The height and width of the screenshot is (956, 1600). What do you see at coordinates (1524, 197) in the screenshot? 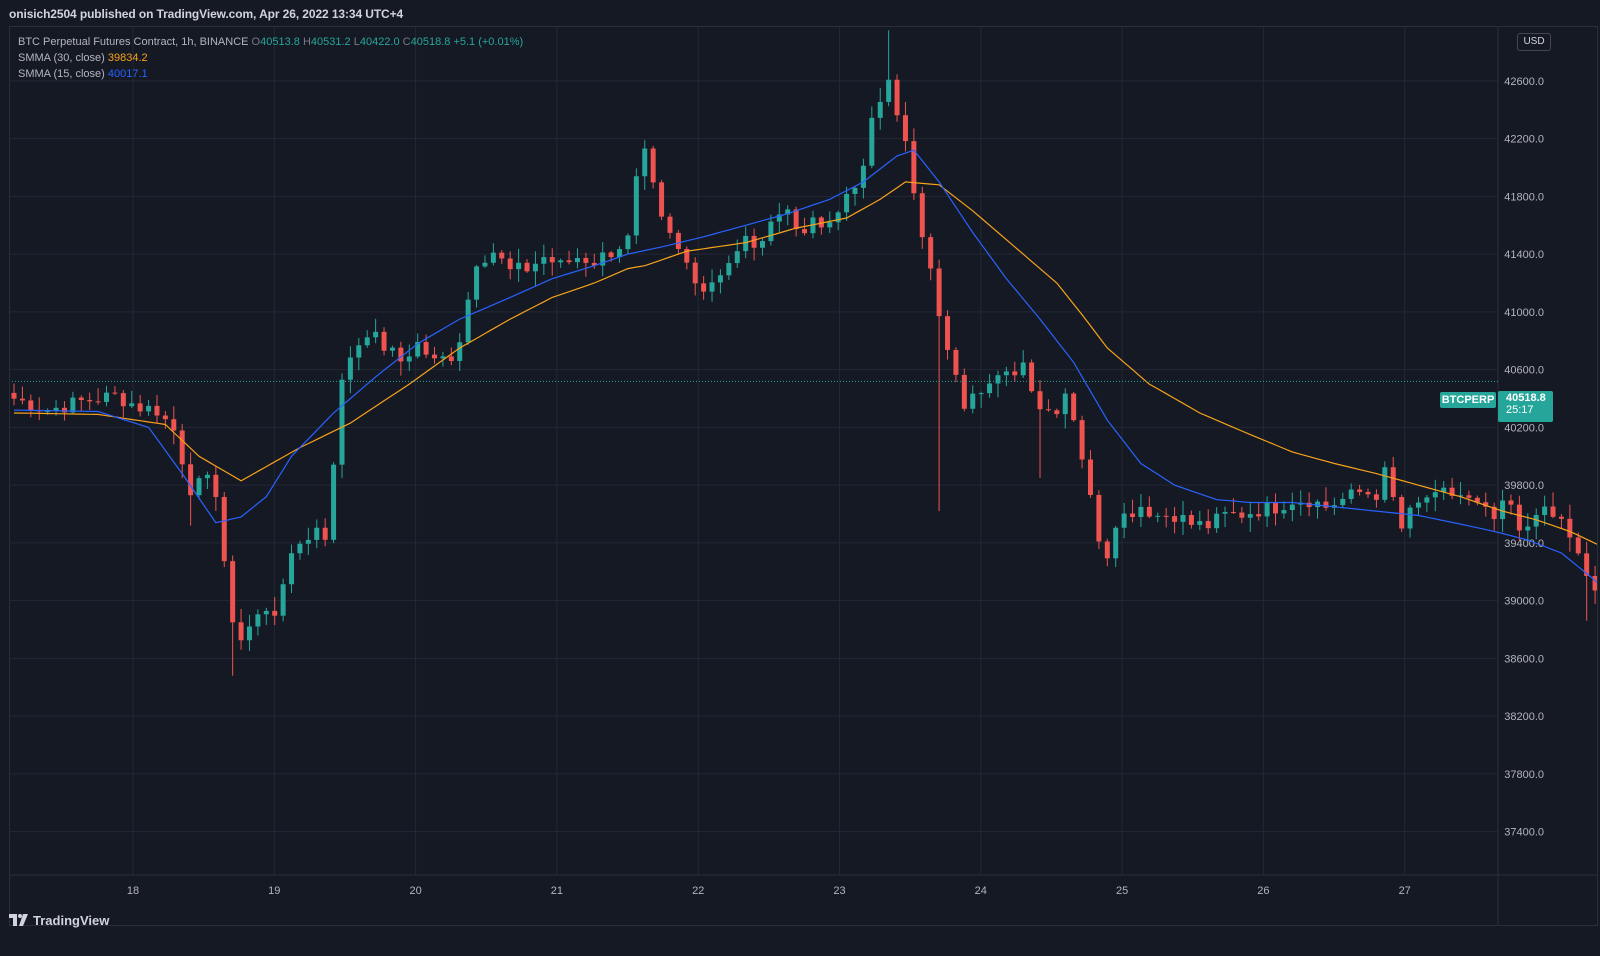
I see `y-tick-label: 41800.0` at bounding box center [1524, 197].